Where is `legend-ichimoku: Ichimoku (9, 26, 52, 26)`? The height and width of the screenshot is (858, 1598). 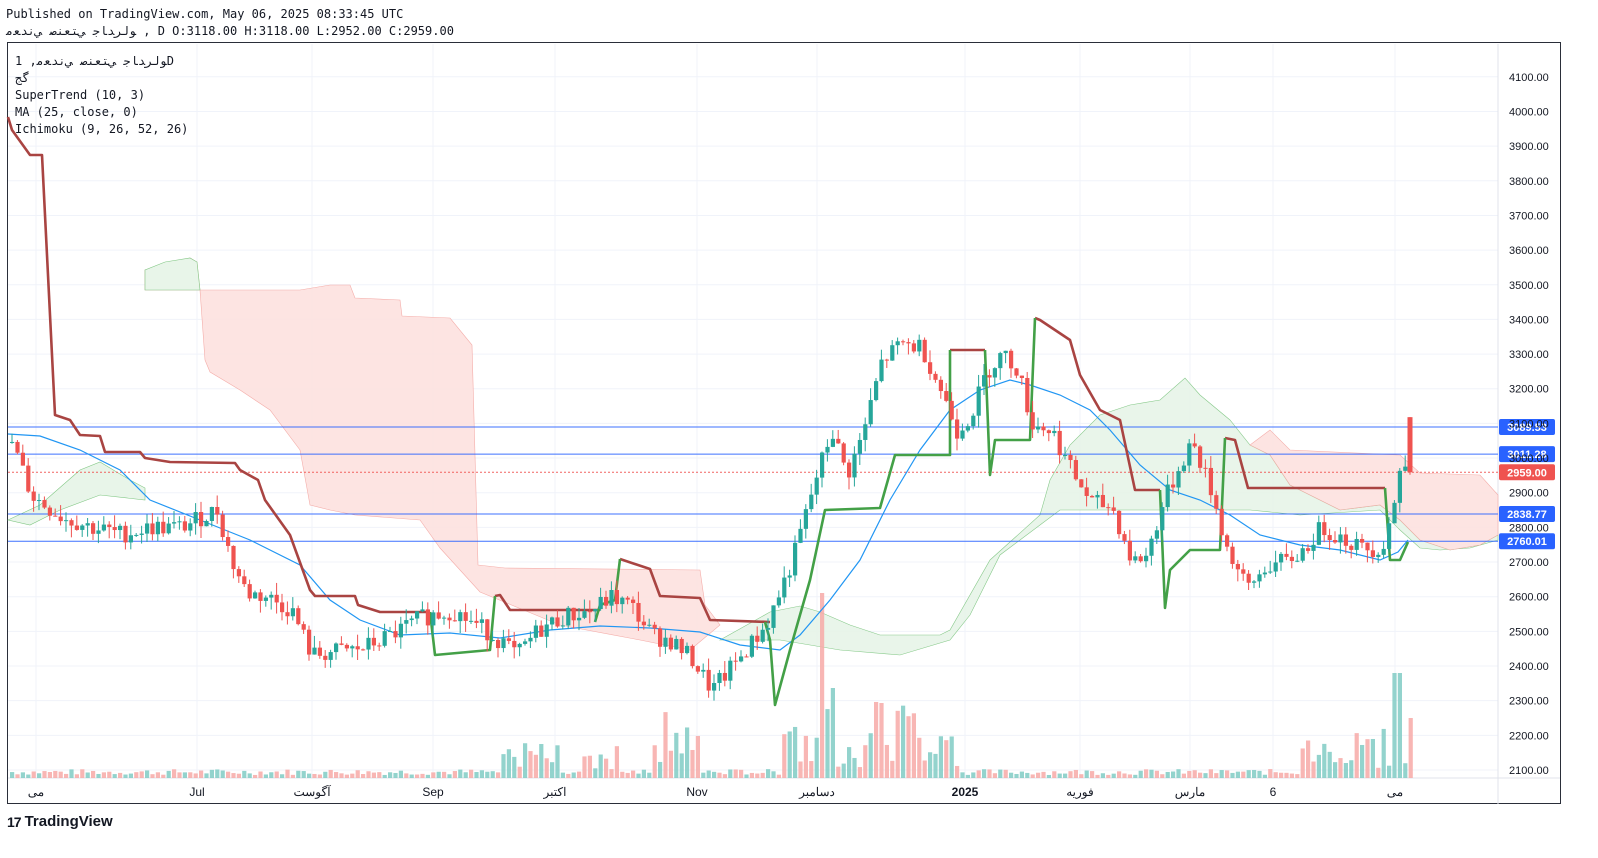 legend-ichimoku: Ichimoku (9, 26, 52, 26) is located at coordinates (102, 129).